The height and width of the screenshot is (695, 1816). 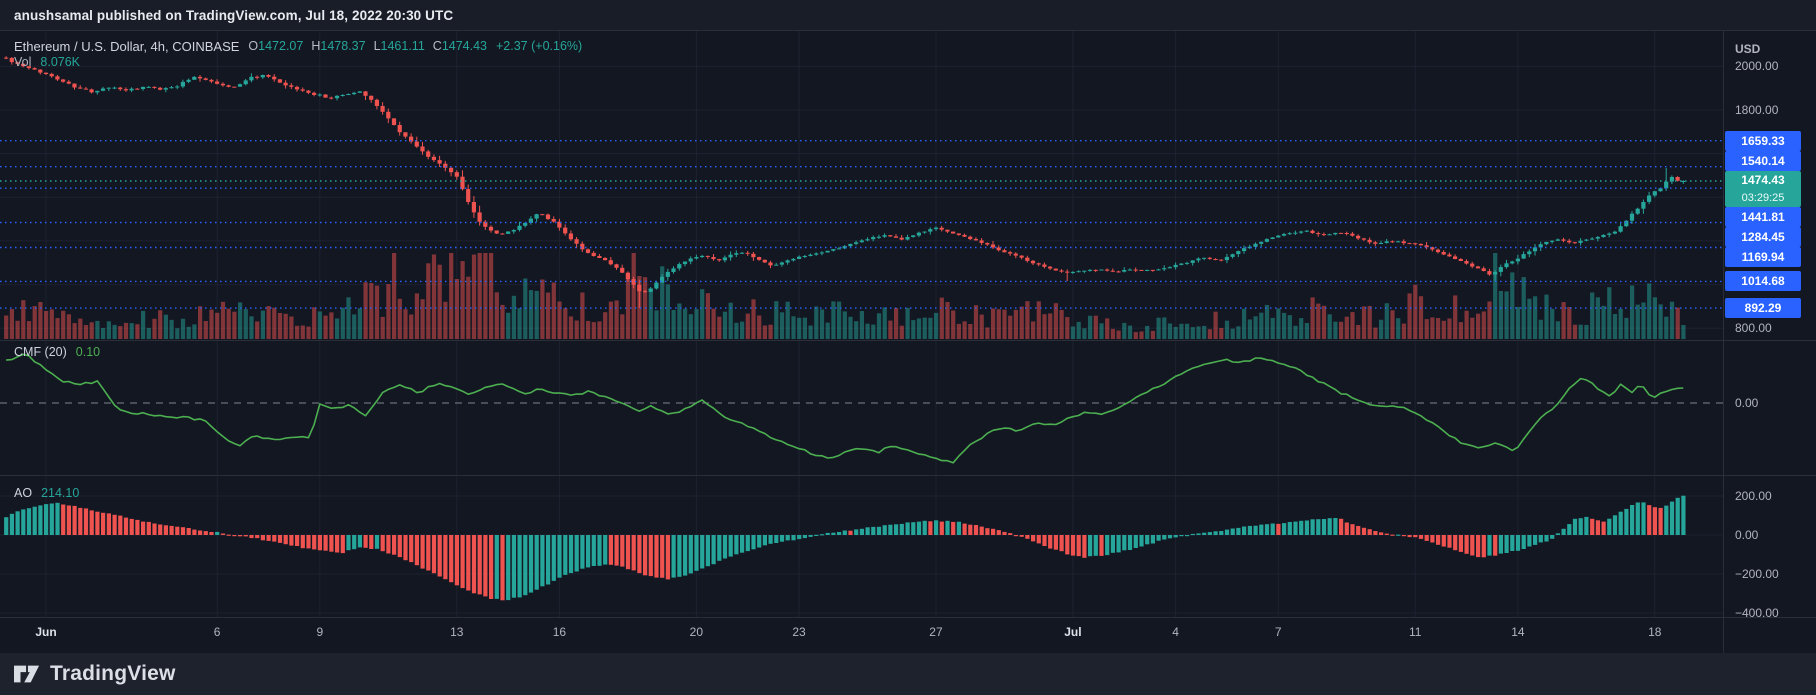 What do you see at coordinates (320, 632) in the screenshot?
I see `time-tick-day: 9` at bounding box center [320, 632].